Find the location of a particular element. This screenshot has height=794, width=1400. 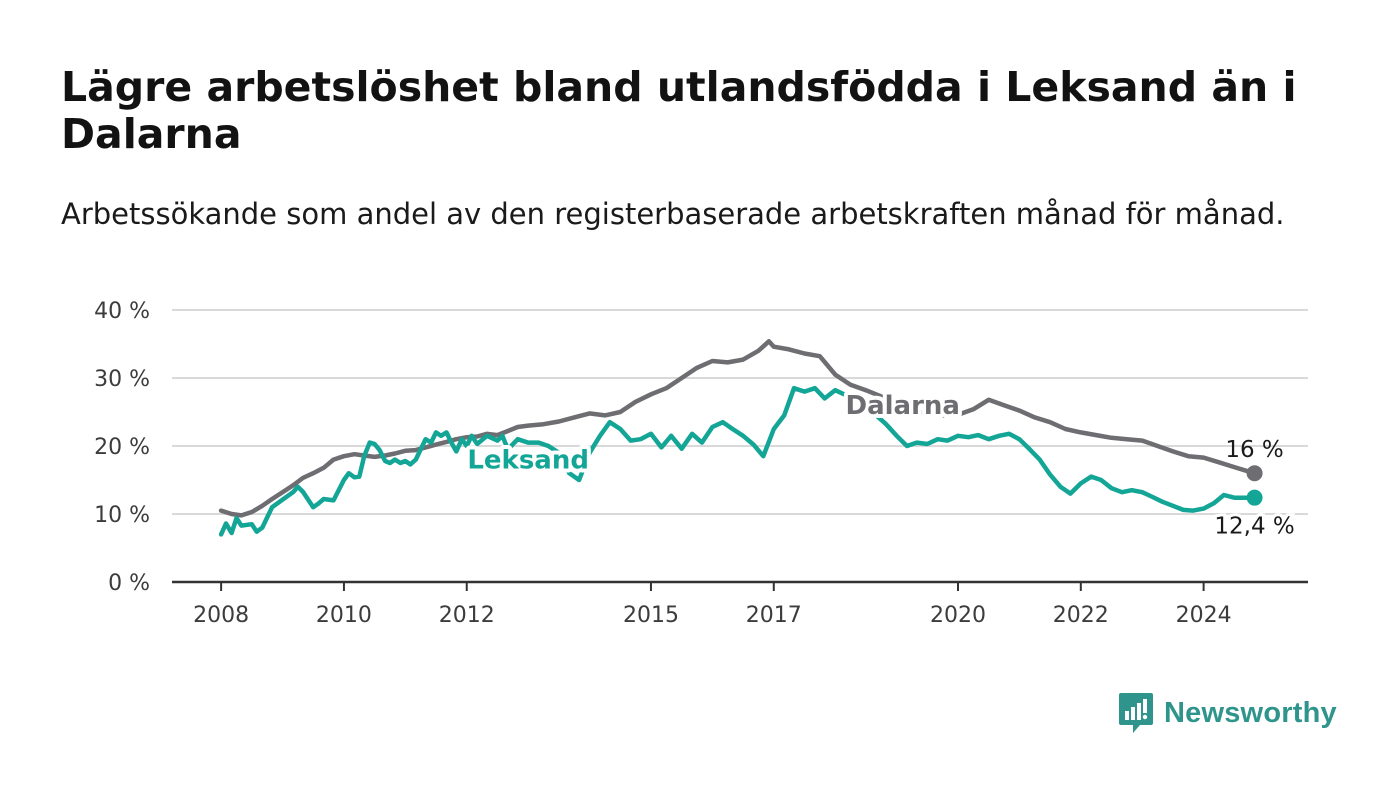

x-tick-label: 2020 is located at coordinates (958, 615).